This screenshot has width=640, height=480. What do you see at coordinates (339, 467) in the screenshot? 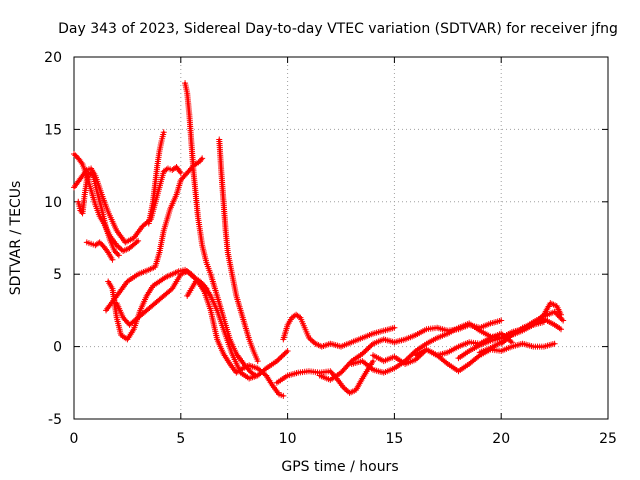
I see `x-axis-label: GPS time / hours` at bounding box center [339, 467].